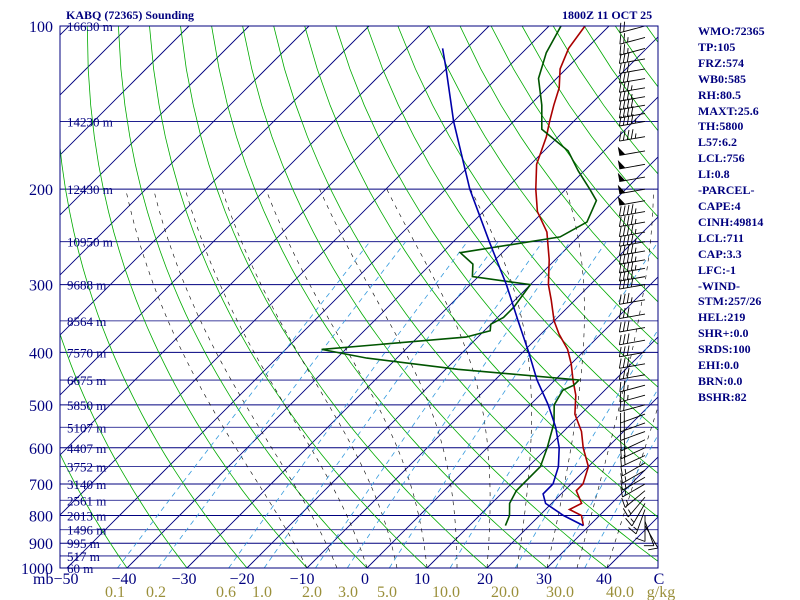 This screenshot has width=800, height=600. I want to click on pressure-unit-label: mb, so click(43, 579).